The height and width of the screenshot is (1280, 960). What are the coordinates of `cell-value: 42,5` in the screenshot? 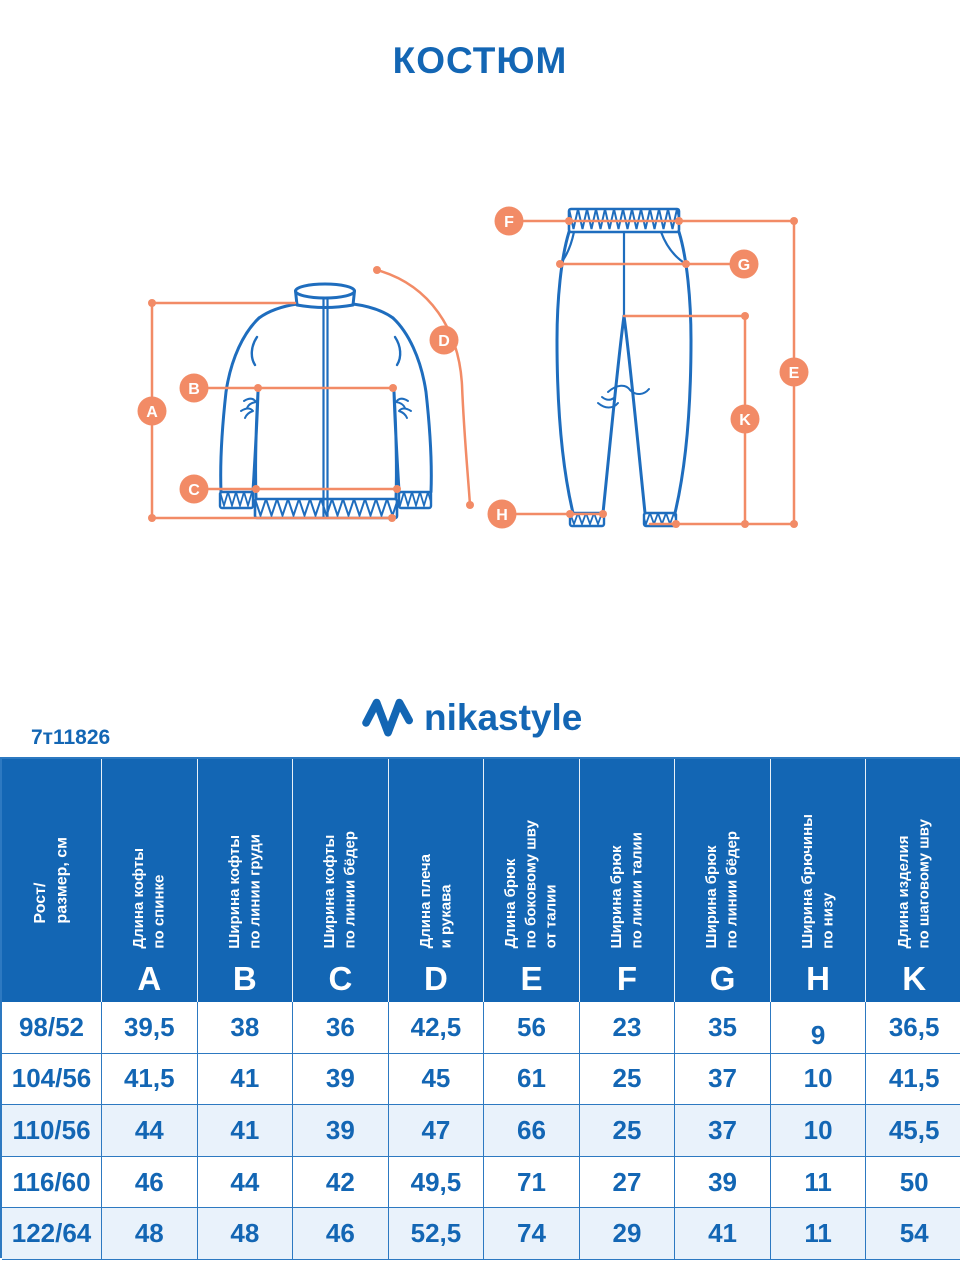 It's located at (436, 1028).